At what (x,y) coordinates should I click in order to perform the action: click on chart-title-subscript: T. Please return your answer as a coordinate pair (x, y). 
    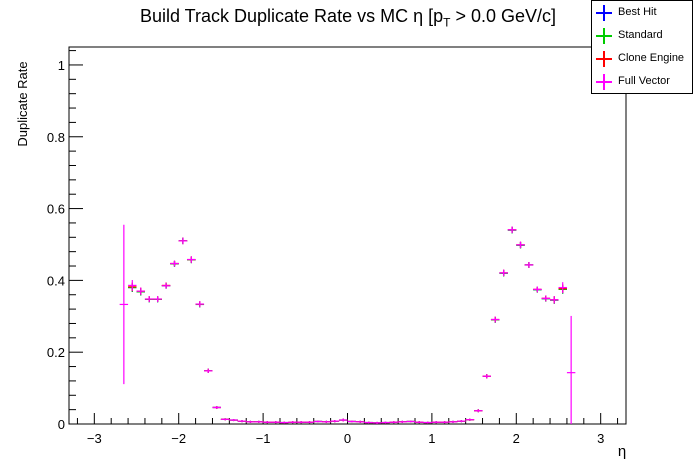
    Looking at the image, I should click on (447, 22).